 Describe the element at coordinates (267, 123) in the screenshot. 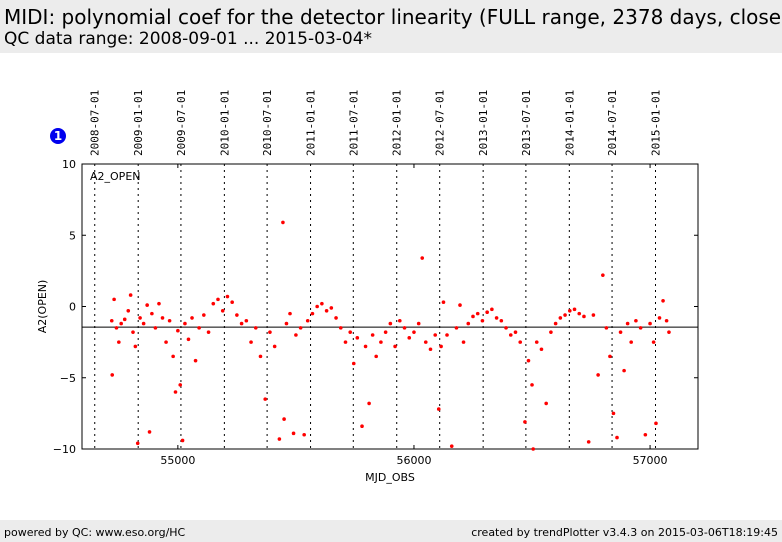

I see `date-tick-label: 2010-07-01` at that location.